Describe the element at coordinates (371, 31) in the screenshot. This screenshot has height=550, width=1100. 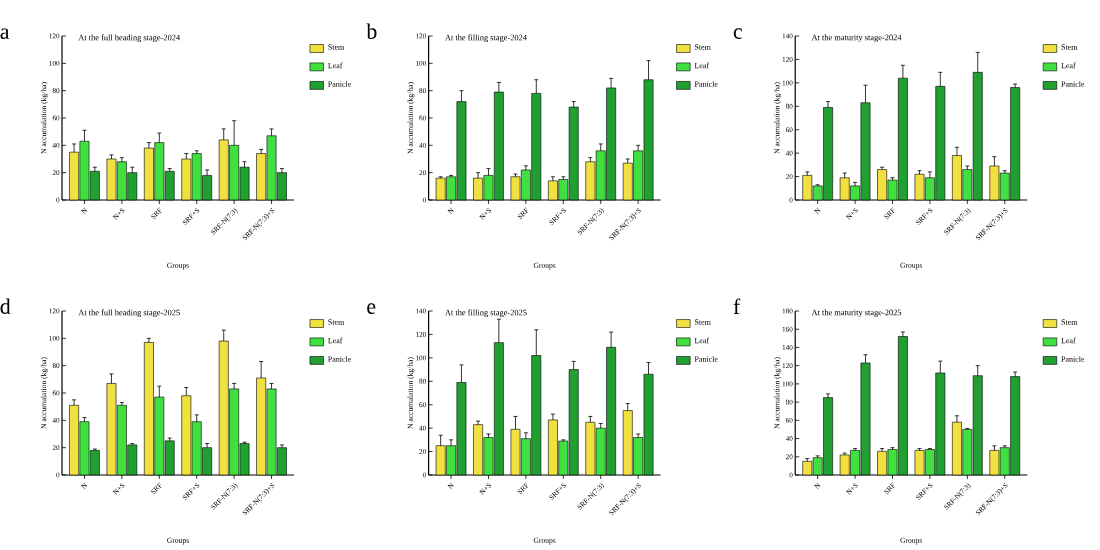
I see `text: b` at that location.